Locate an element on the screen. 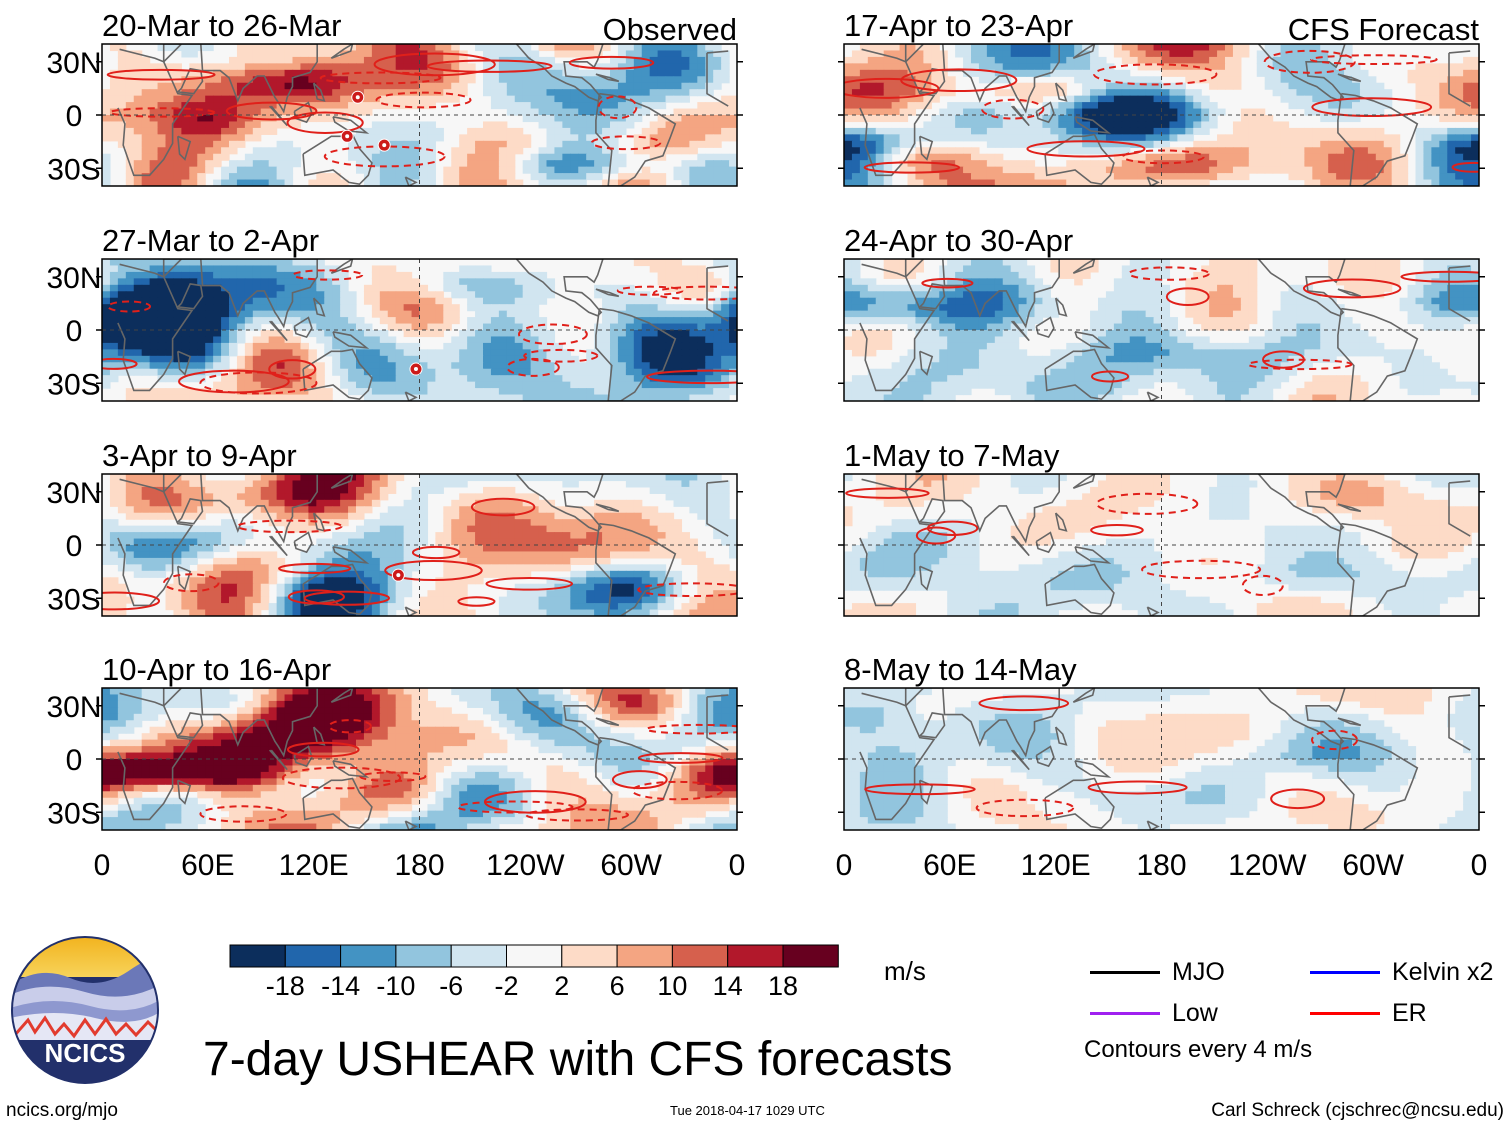 The image size is (1510, 1127). panel-24-apr-to-30-apr: 24-Apr to 30-Apr is located at coordinates (1161, 312).